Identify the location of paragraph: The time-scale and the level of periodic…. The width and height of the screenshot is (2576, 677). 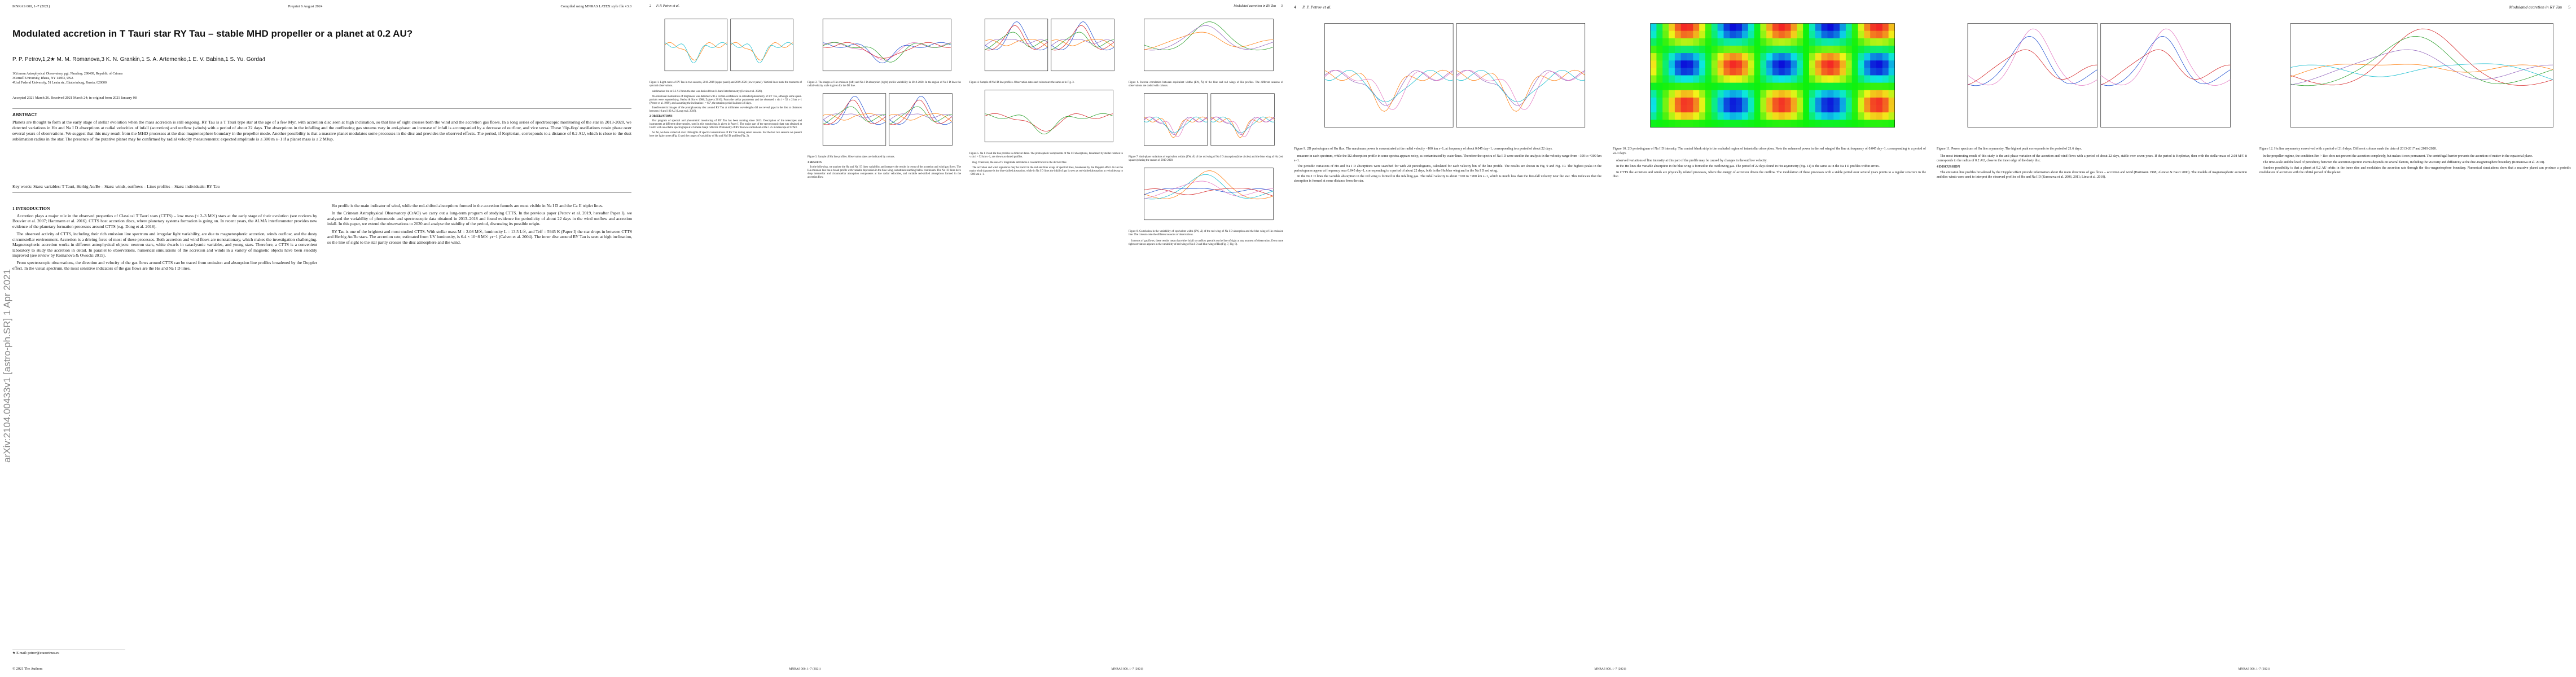
(2404, 162).